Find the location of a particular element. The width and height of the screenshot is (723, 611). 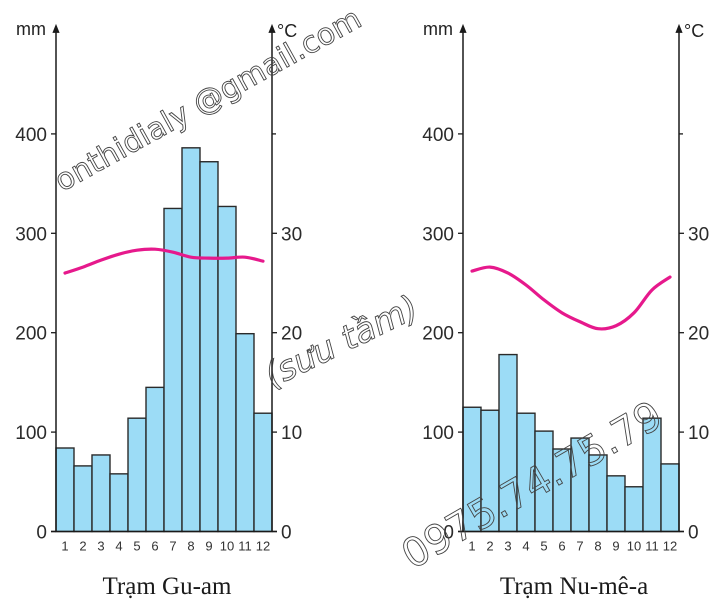

station-title-guam: Trạm Gu-am is located at coordinates (167, 586).